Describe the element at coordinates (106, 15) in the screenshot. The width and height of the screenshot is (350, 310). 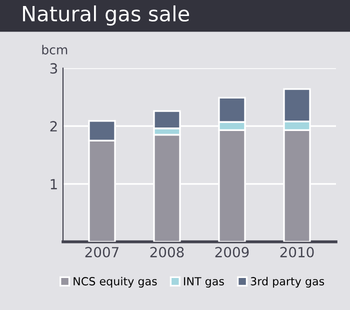
I see `chart-title: Natural gas sale` at that location.